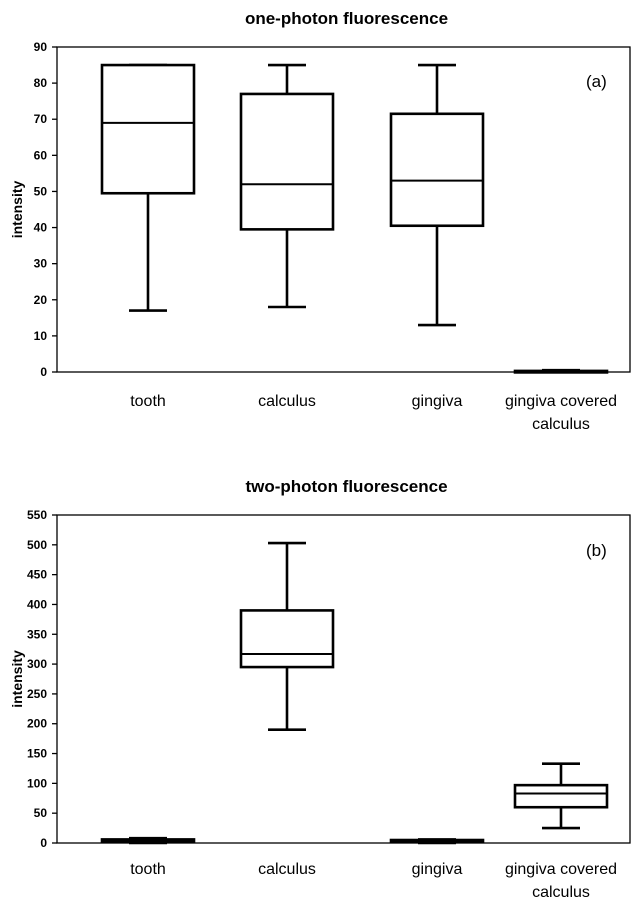 The height and width of the screenshot is (902, 643). Describe the element at coordinates (37, 515) in the screenshot. I see `y-tick-label: 550` at that location.